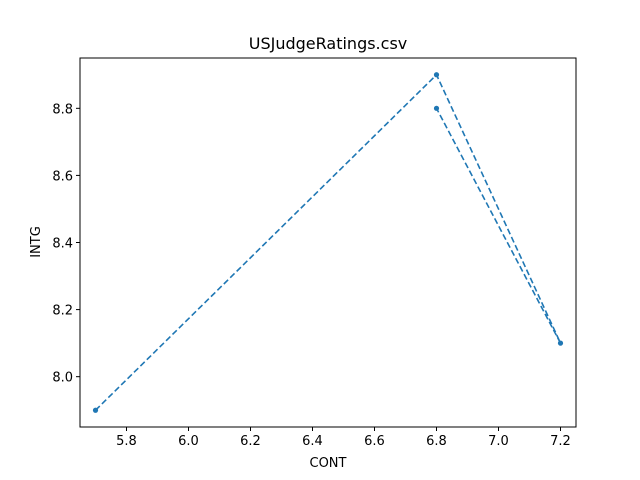  What do you see at coordinates (62, 244) in the screenshot?
I see `y-tick-label: 8.4` at bounding box center [62, 244].